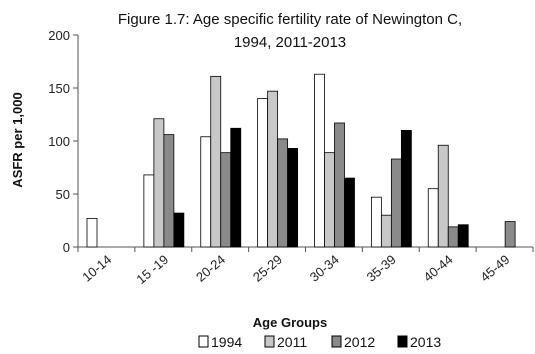  I want to click on y-axis-label: ASFR per 1,000, so click(17, 139).